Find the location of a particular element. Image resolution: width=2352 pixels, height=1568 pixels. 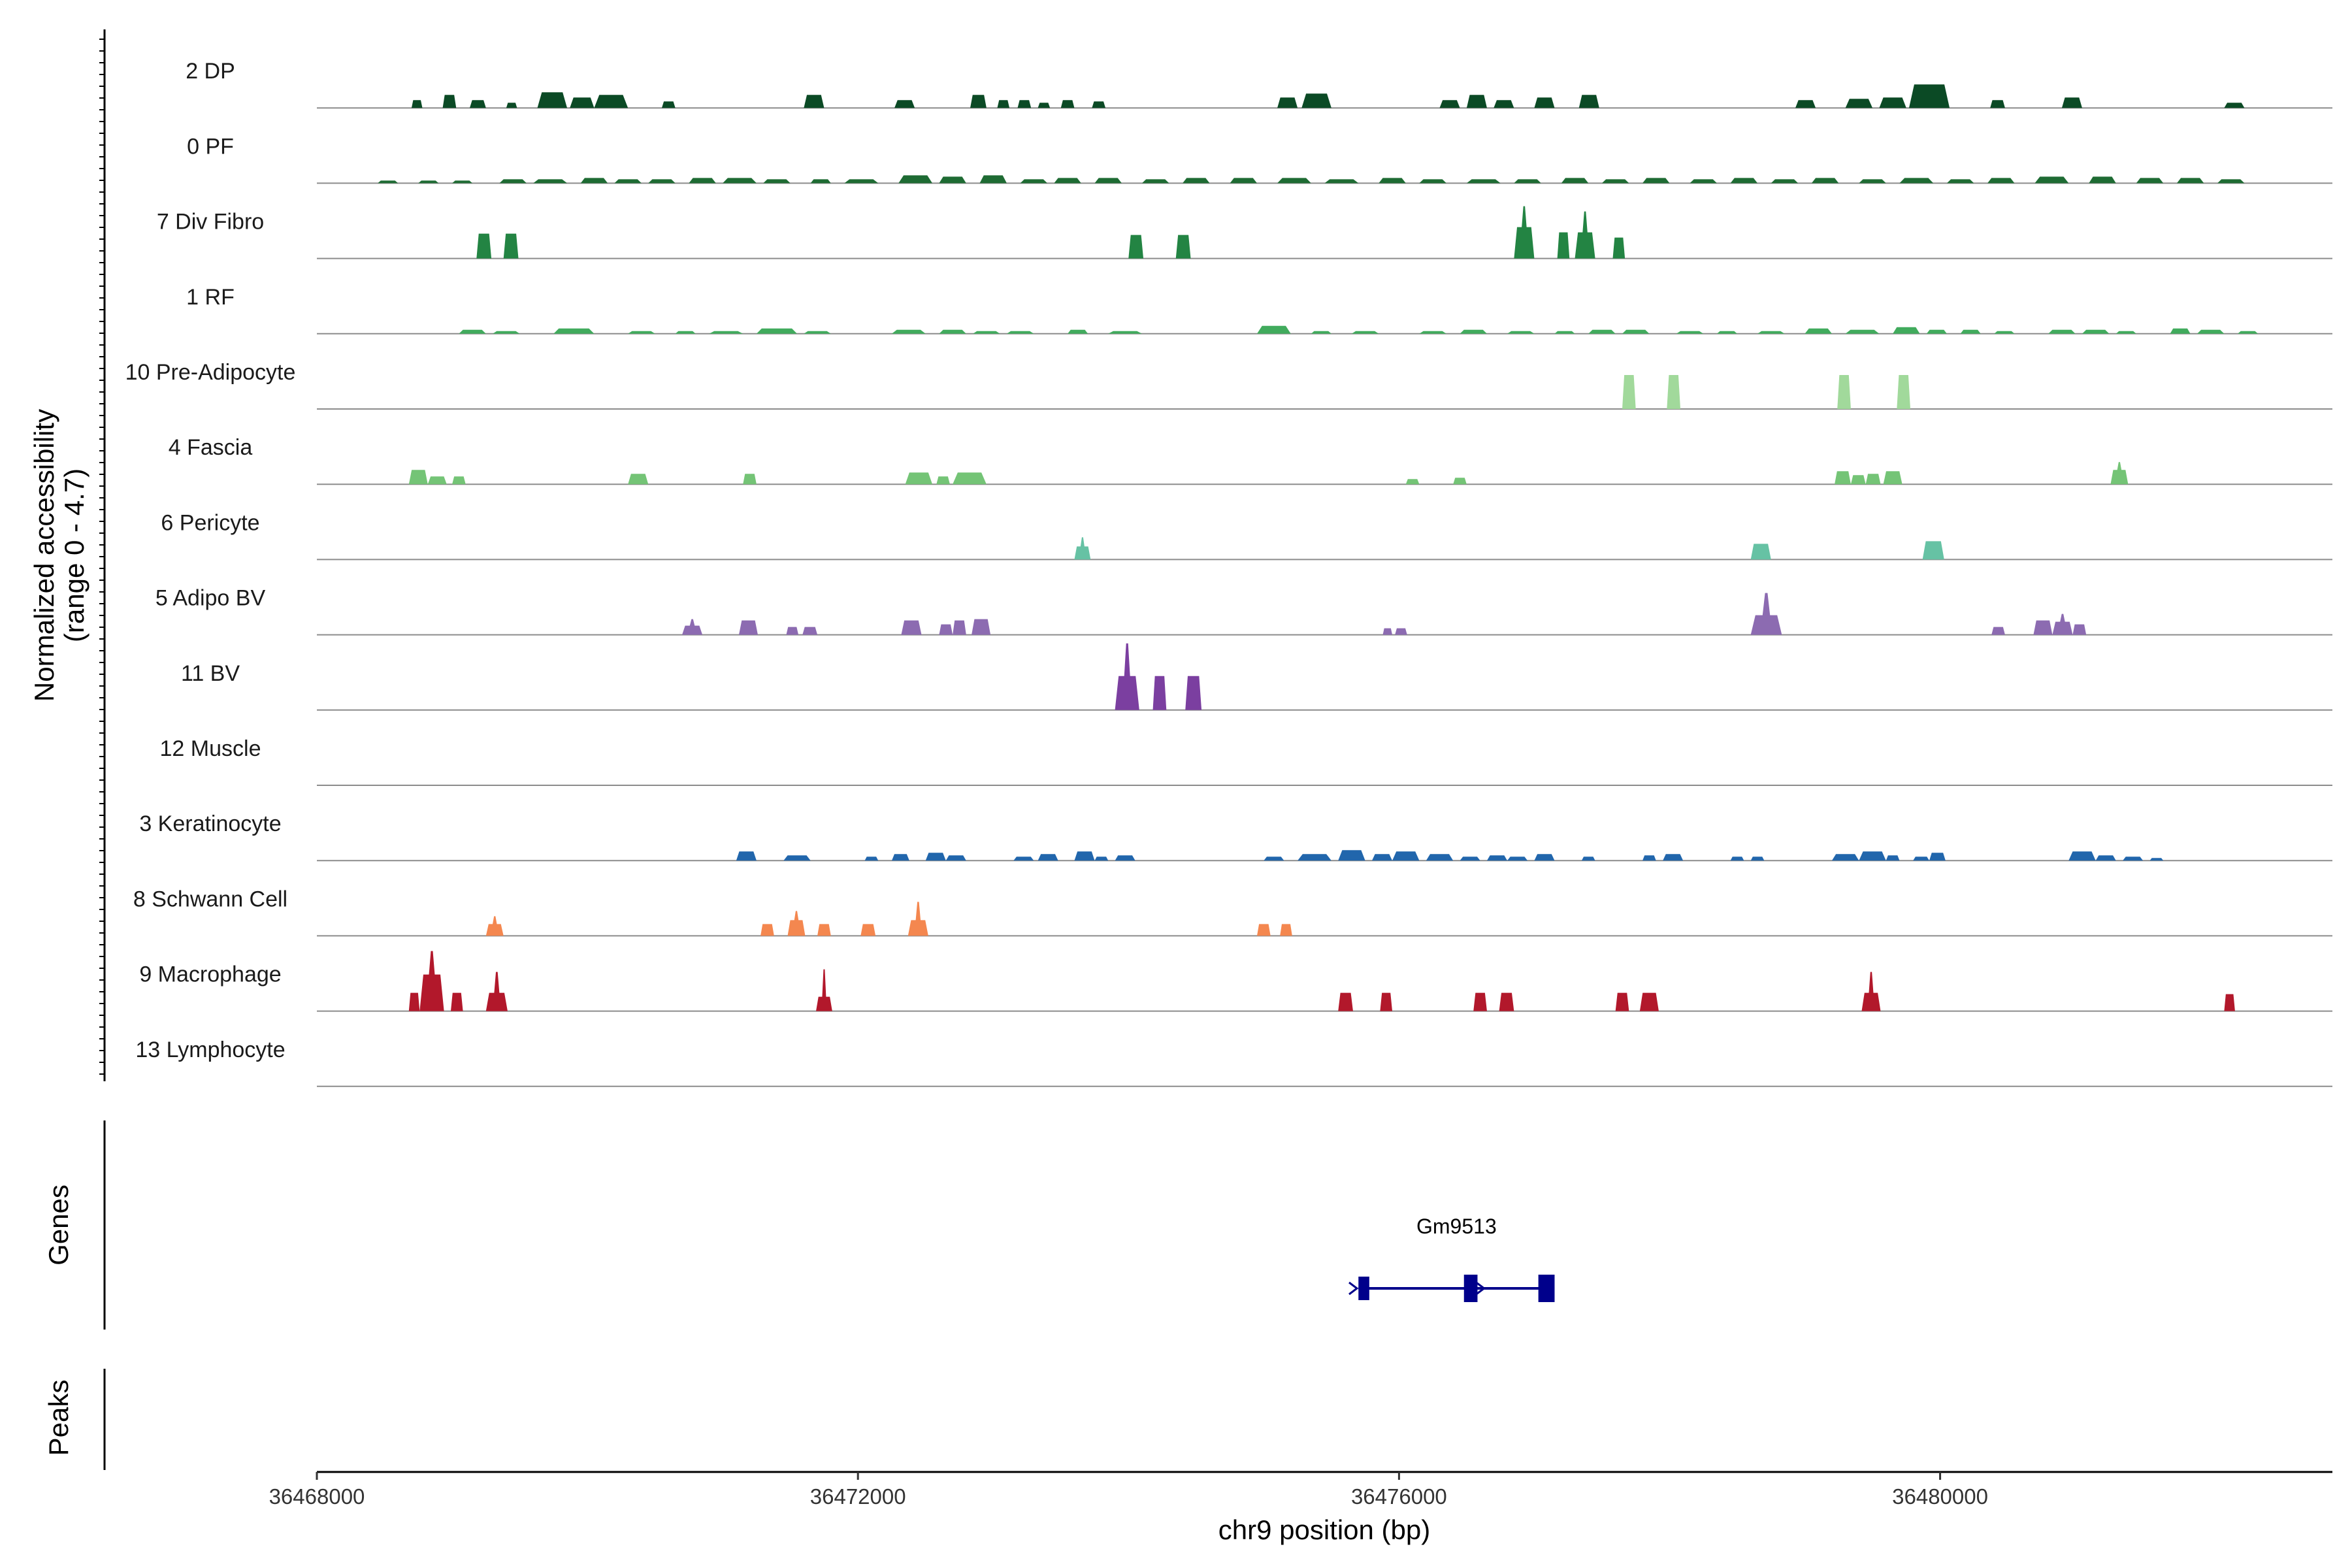

track: 10 Pre-Adipocyte is located at coordinates (1228, 385).